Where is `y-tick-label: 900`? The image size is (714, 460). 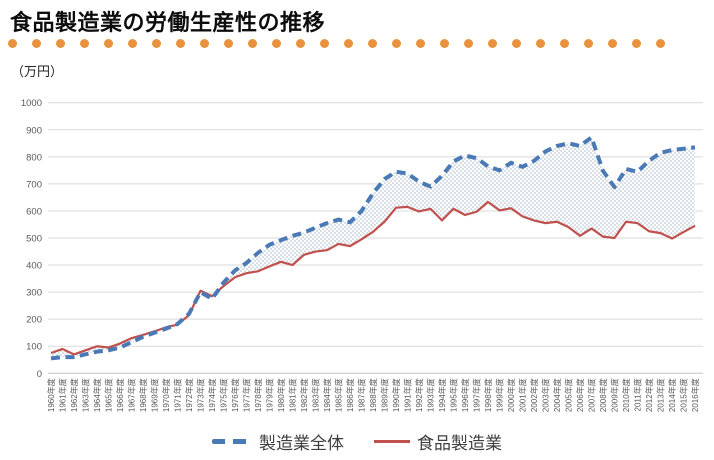 y-tick-label: 900 is located at coordinates (34, 130).